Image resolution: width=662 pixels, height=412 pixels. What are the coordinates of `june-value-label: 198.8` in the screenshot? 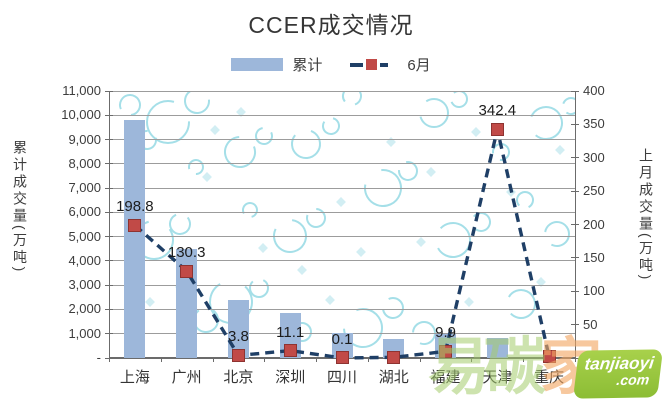 It's located at (135, 207).